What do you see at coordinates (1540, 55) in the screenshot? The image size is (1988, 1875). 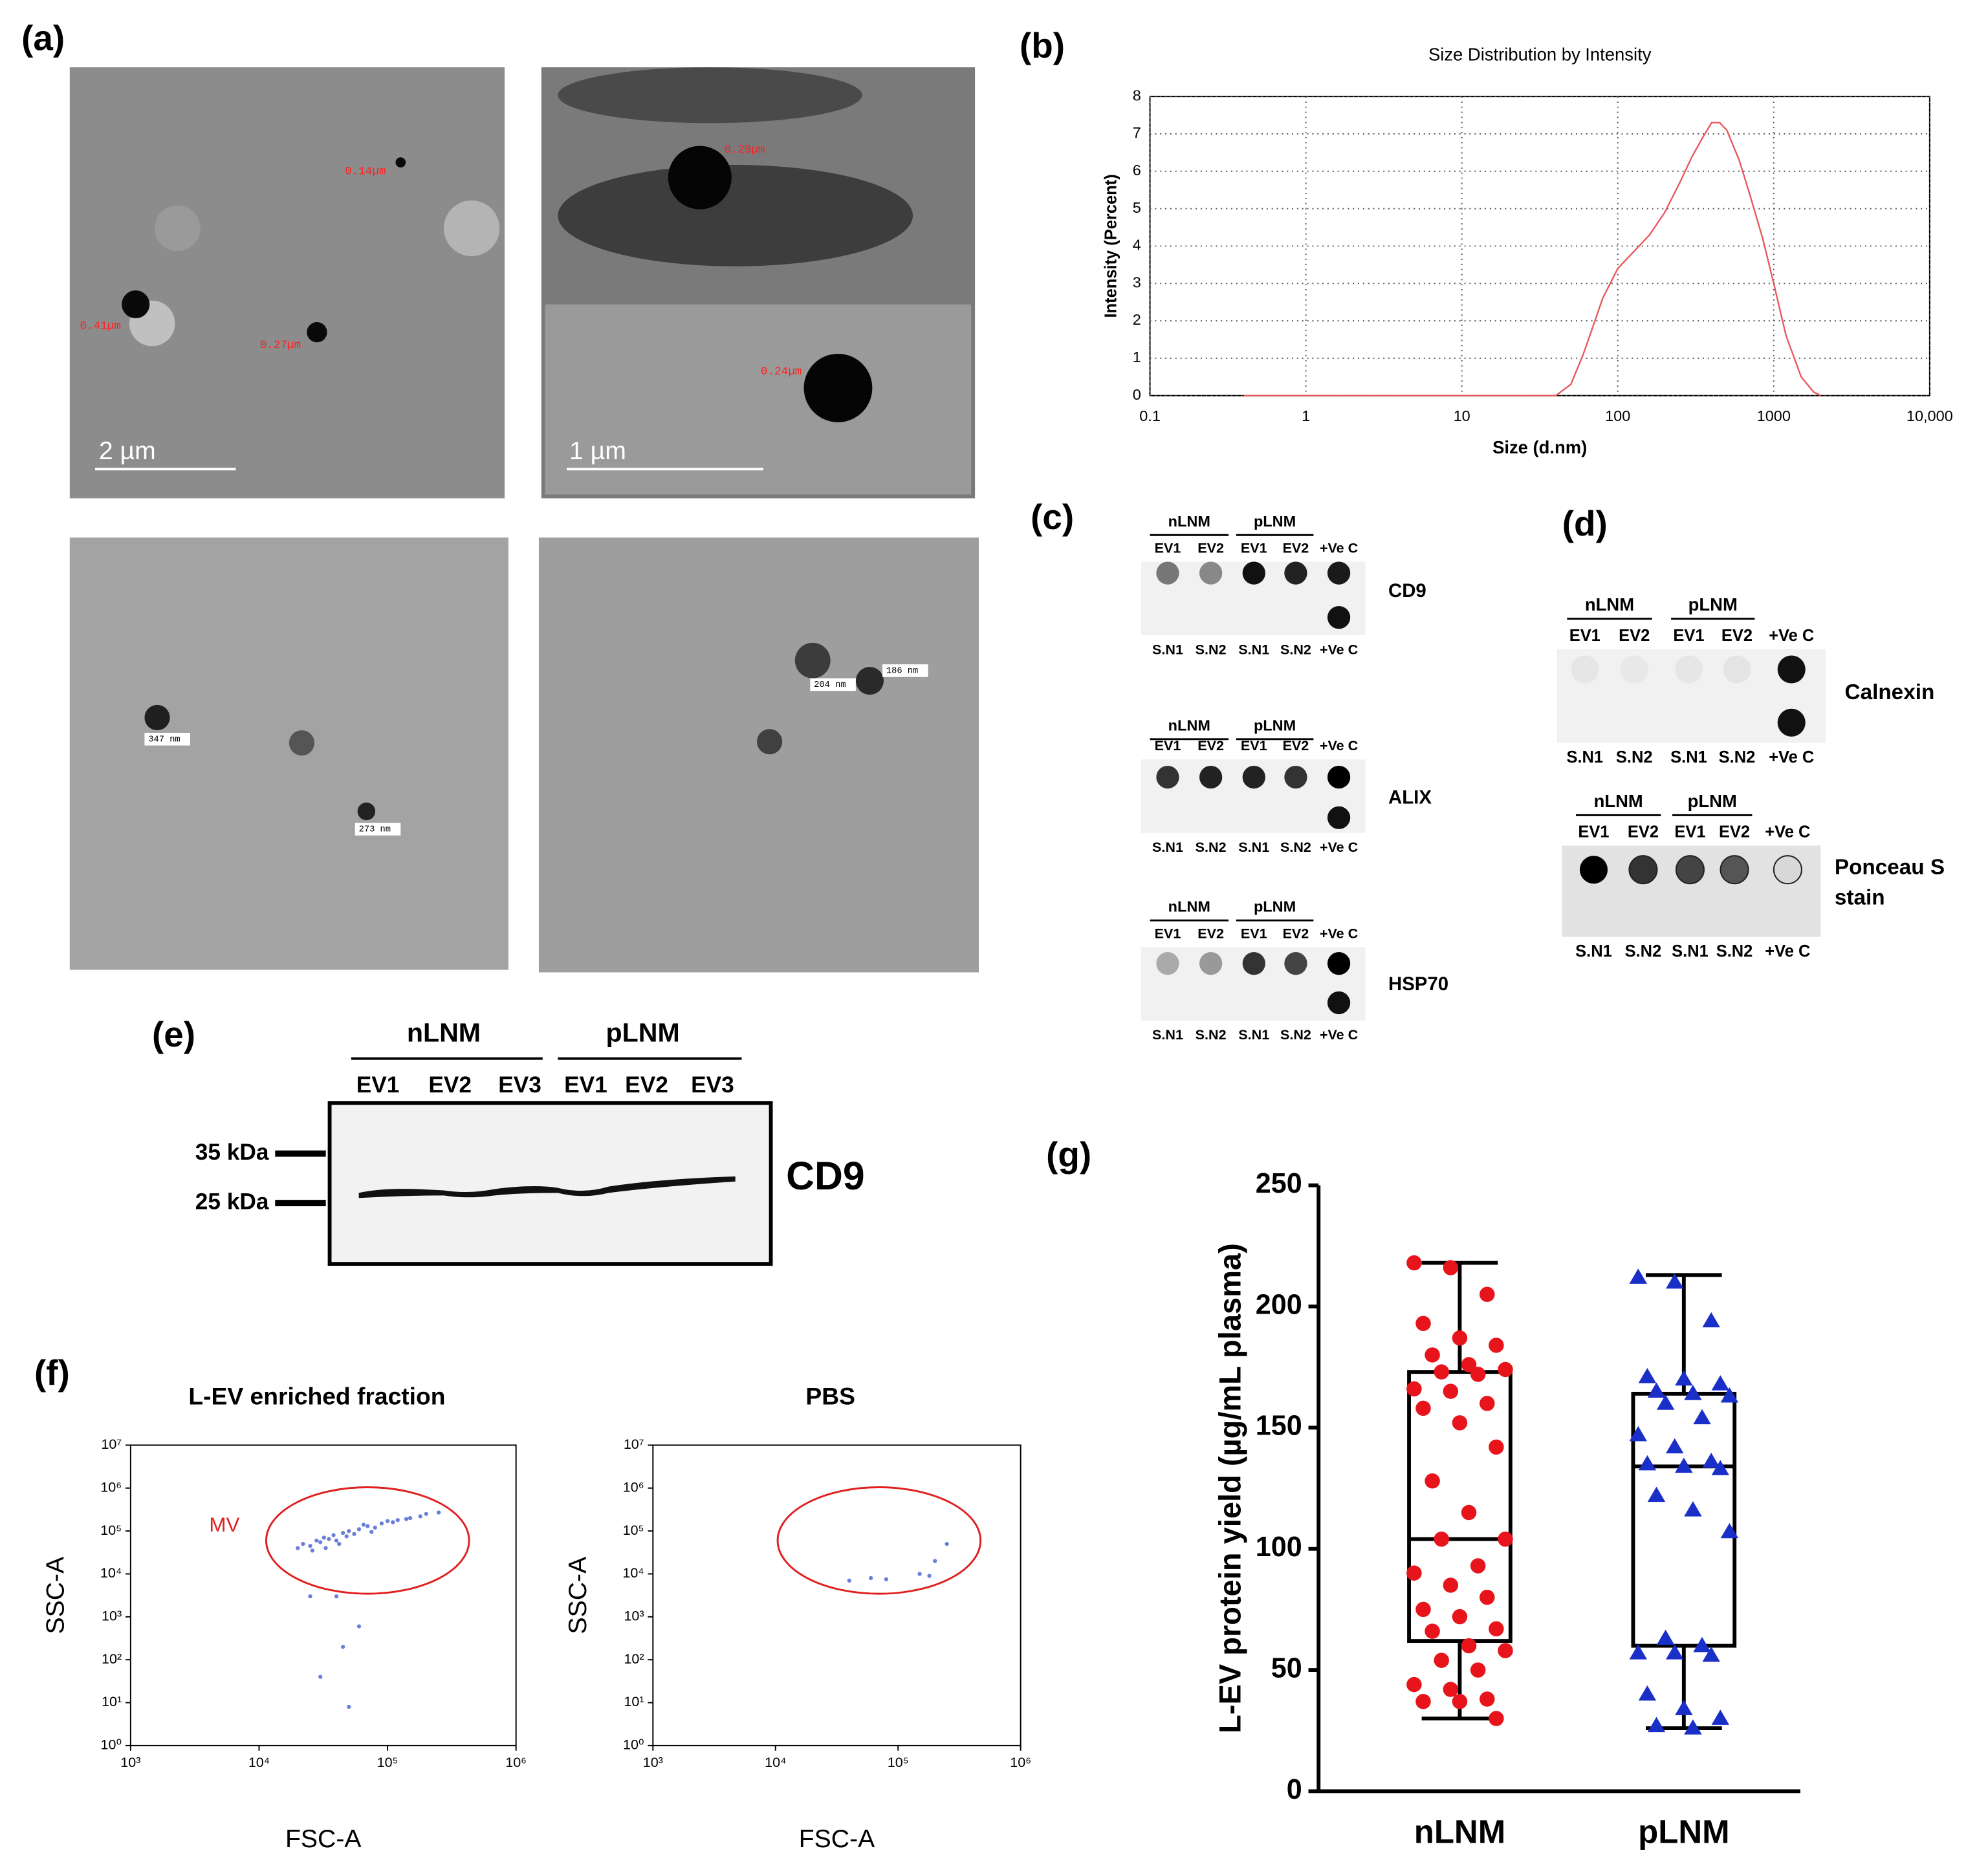 I see `chart-title: Size Distribution by Intensity` at bounding box center [1540, 55].